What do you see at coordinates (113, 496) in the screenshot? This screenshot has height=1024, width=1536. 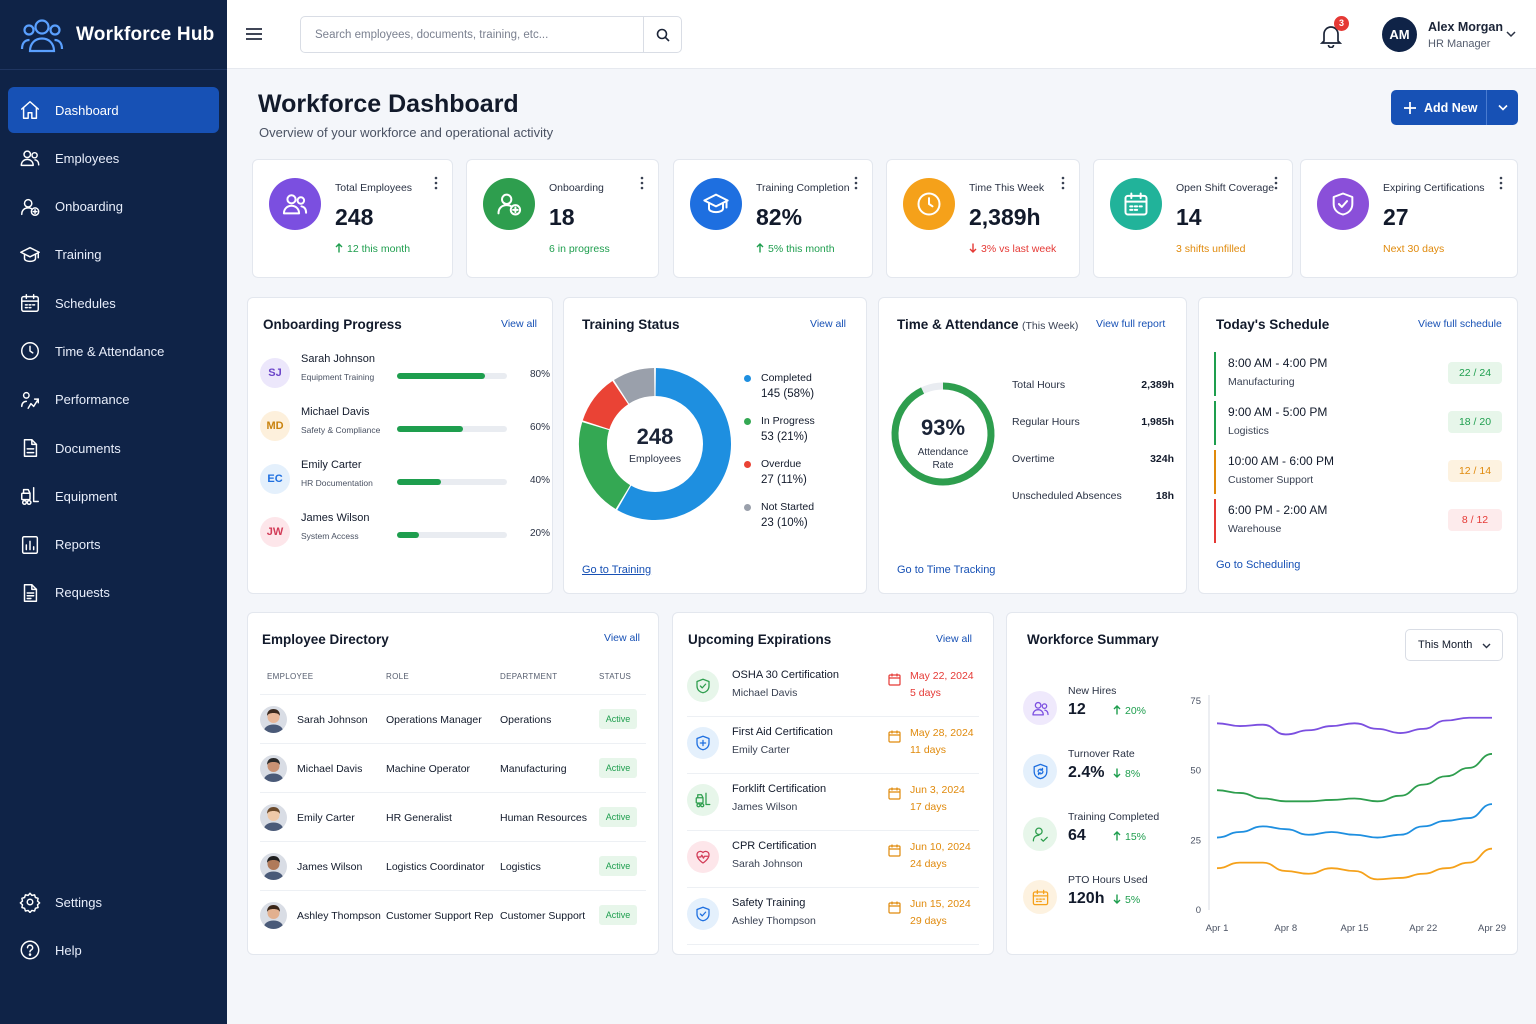 I see `sidebar-item-equipment: Equipment` at bounding box center [113, 496].